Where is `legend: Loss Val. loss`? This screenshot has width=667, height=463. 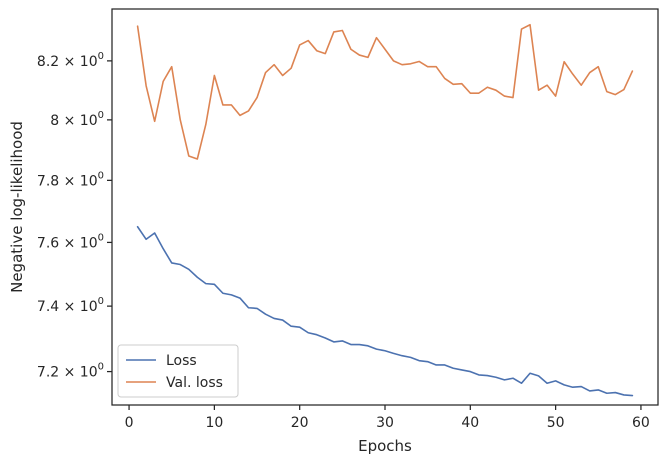
legend: Loss Val. loss is located at coordinates (178, 371).